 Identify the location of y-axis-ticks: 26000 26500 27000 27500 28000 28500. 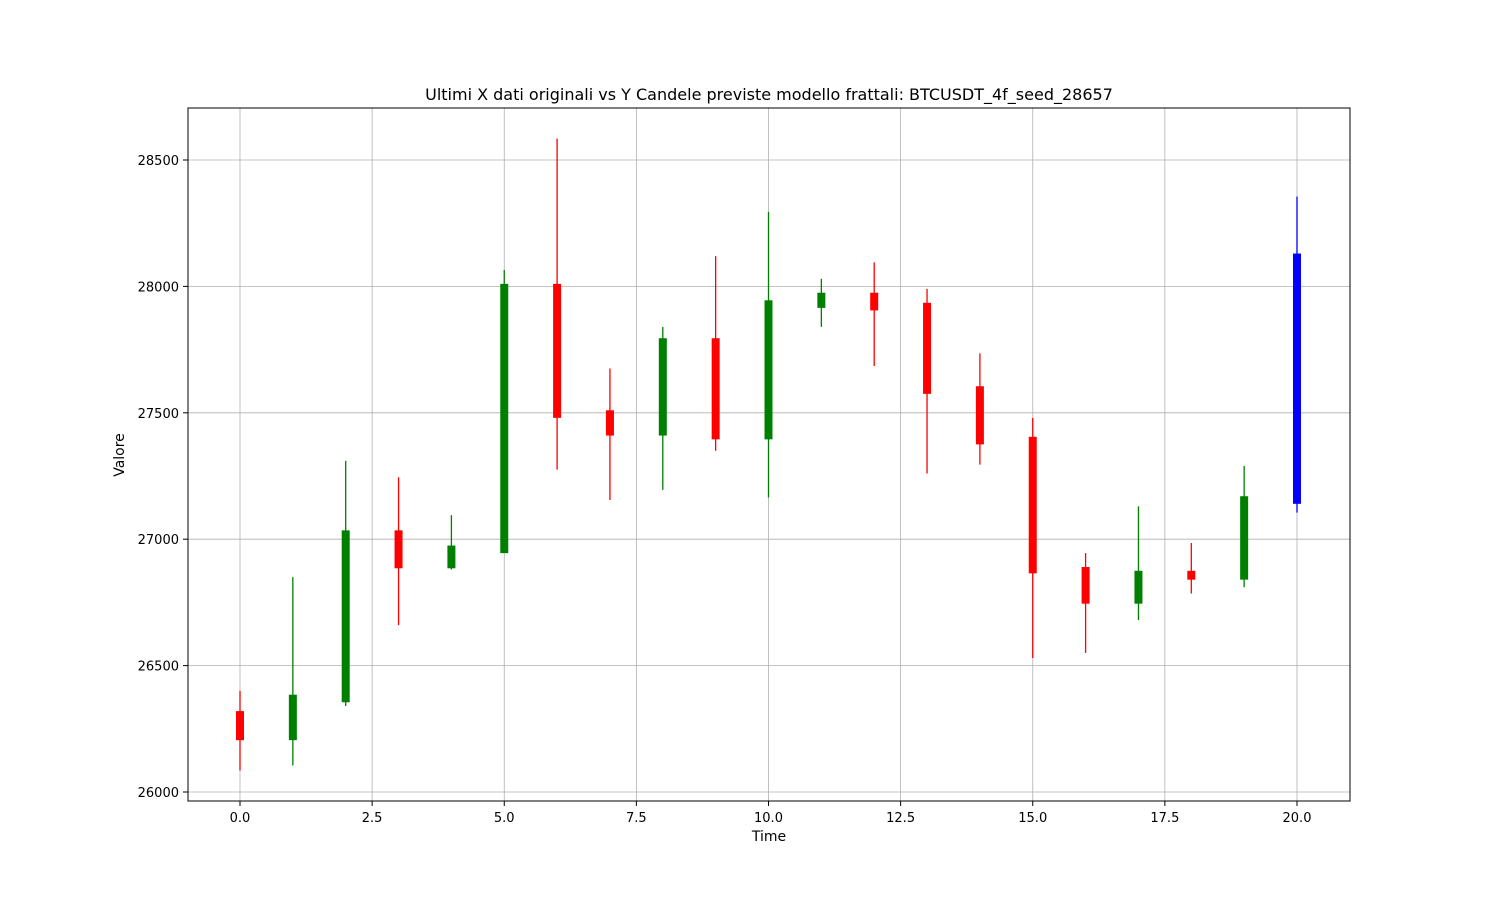
(163, 477).